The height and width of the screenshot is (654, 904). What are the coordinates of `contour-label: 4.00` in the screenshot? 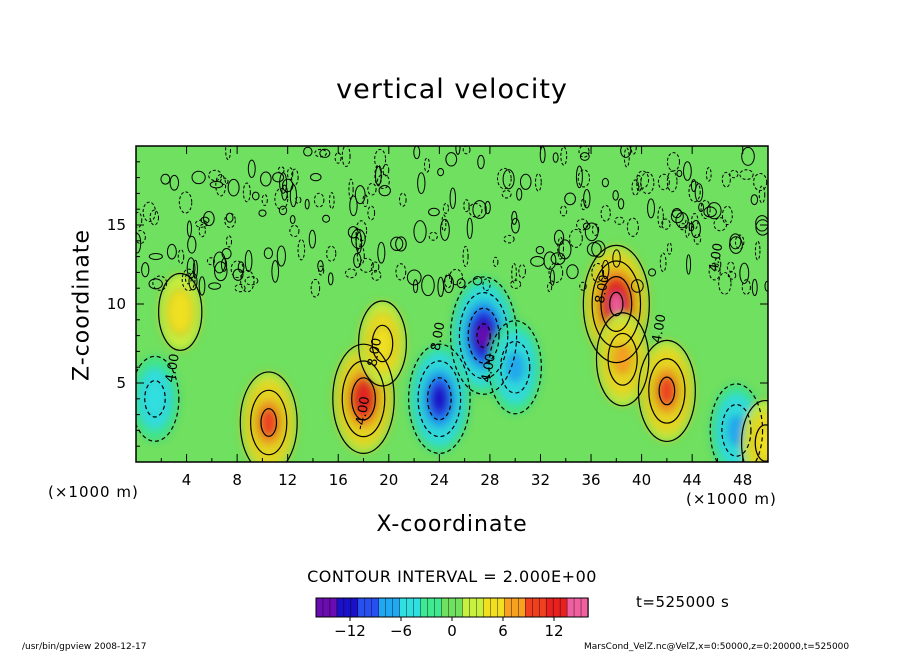 It's located at (489, 368).